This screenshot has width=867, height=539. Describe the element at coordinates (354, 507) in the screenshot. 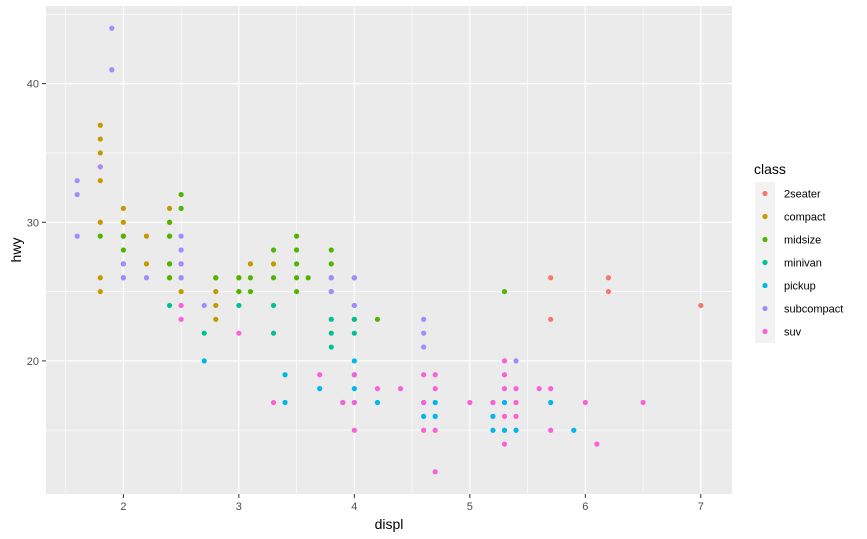

I see `x-tick-label: 4` at that location.